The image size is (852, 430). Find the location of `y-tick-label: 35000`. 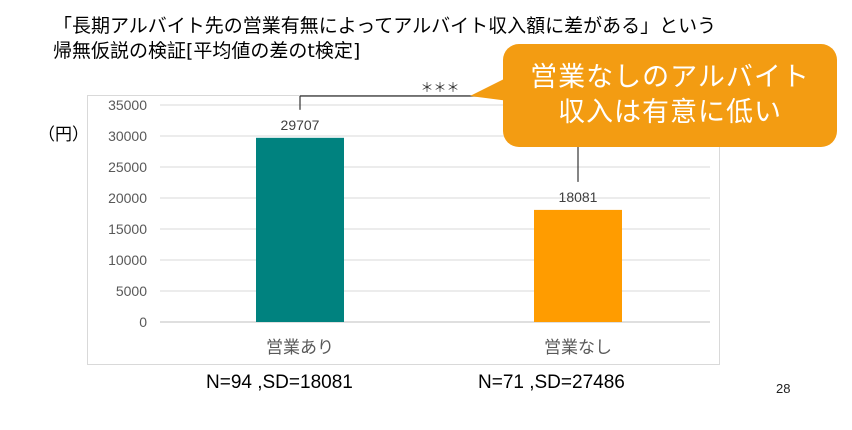

y-tick-label: 35000 is located at coordinates (127, 105).